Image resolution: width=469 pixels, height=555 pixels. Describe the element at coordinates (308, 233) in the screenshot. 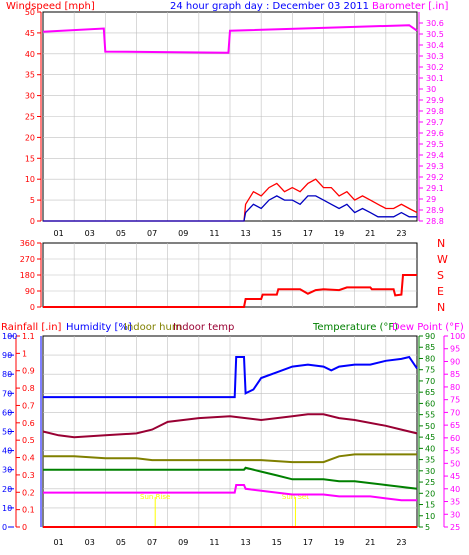

I see `wind-panel-x-tick: 17` at that location.